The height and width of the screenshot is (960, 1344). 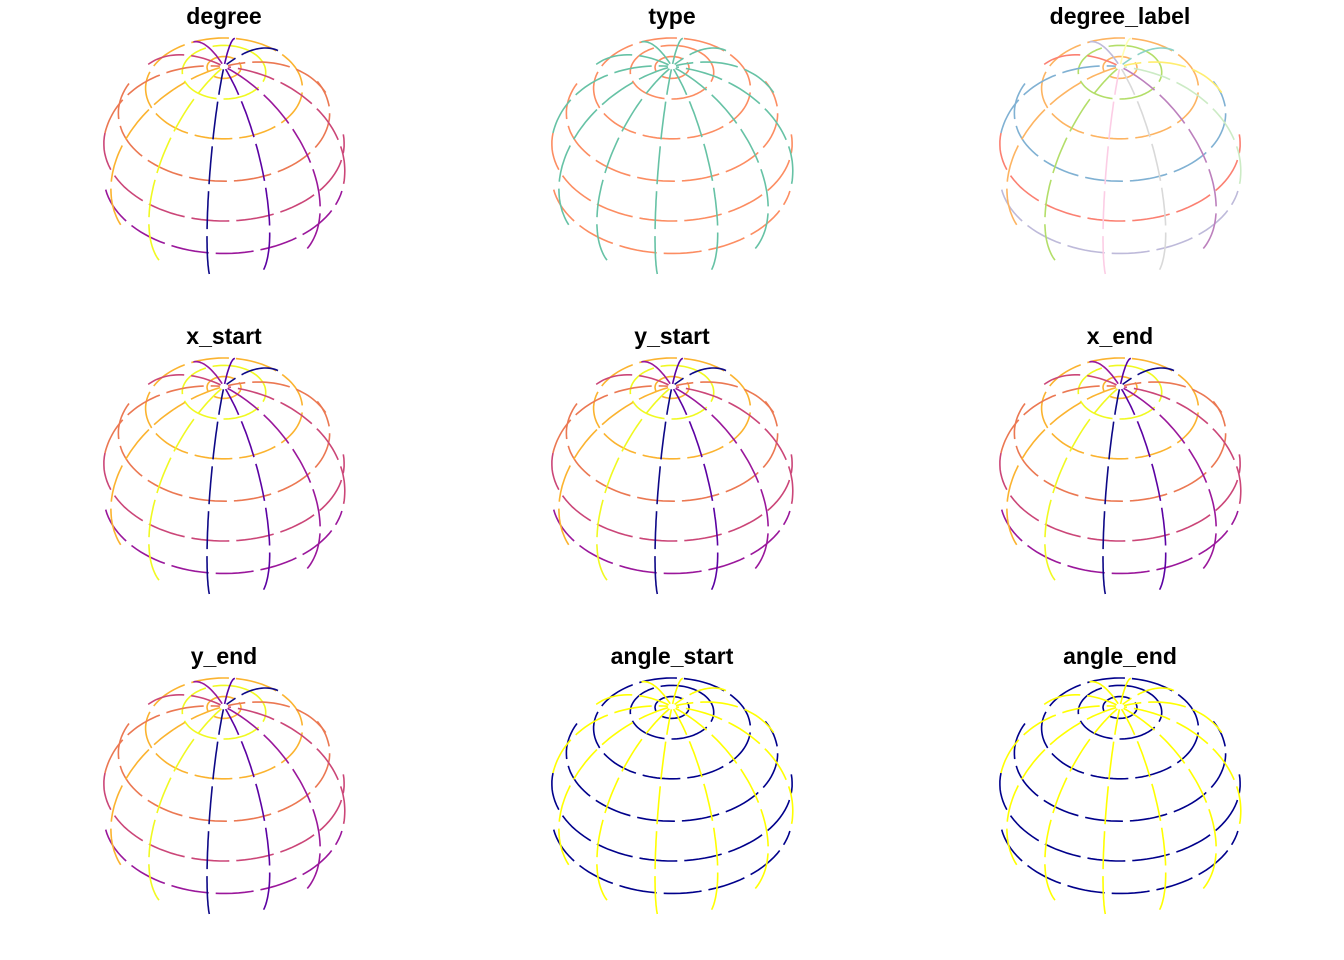 I want to click on panel-title: degree_label, so click(x=1120, y=16).